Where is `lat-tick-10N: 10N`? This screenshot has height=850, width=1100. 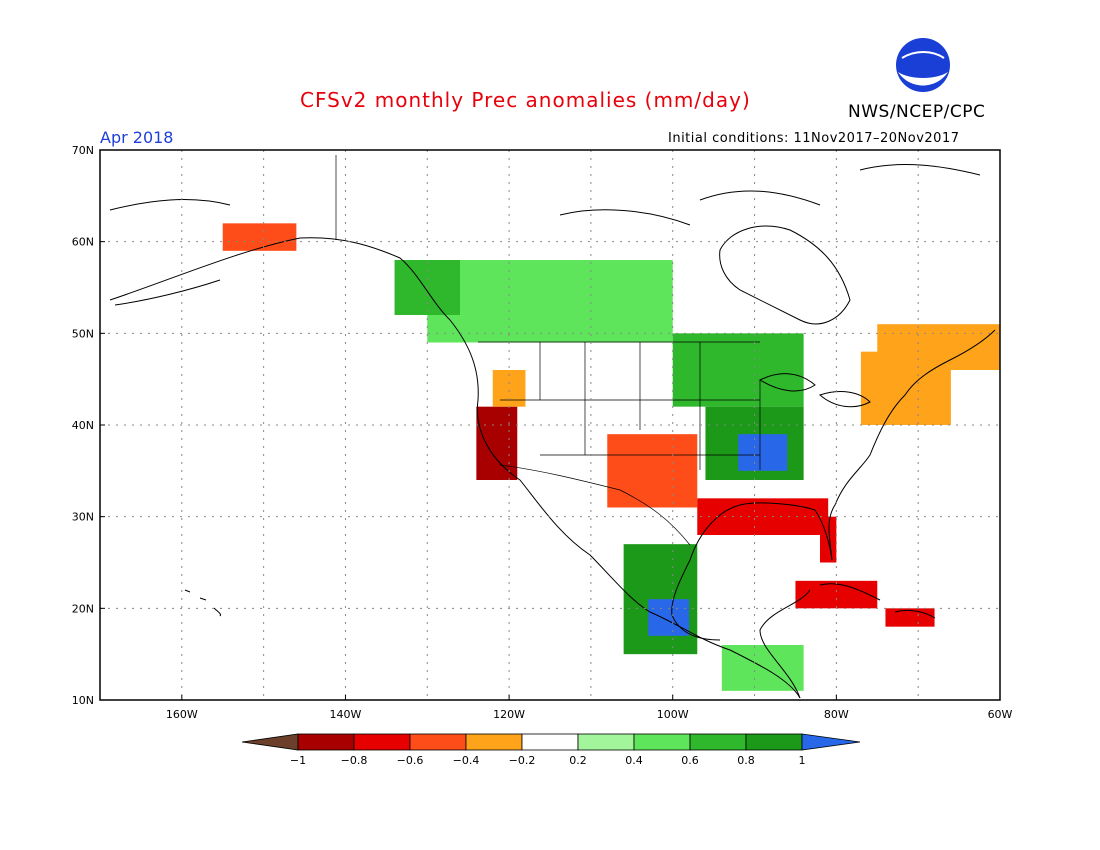 lat-tick-10N: 10N is located at coordinates (83, 700).